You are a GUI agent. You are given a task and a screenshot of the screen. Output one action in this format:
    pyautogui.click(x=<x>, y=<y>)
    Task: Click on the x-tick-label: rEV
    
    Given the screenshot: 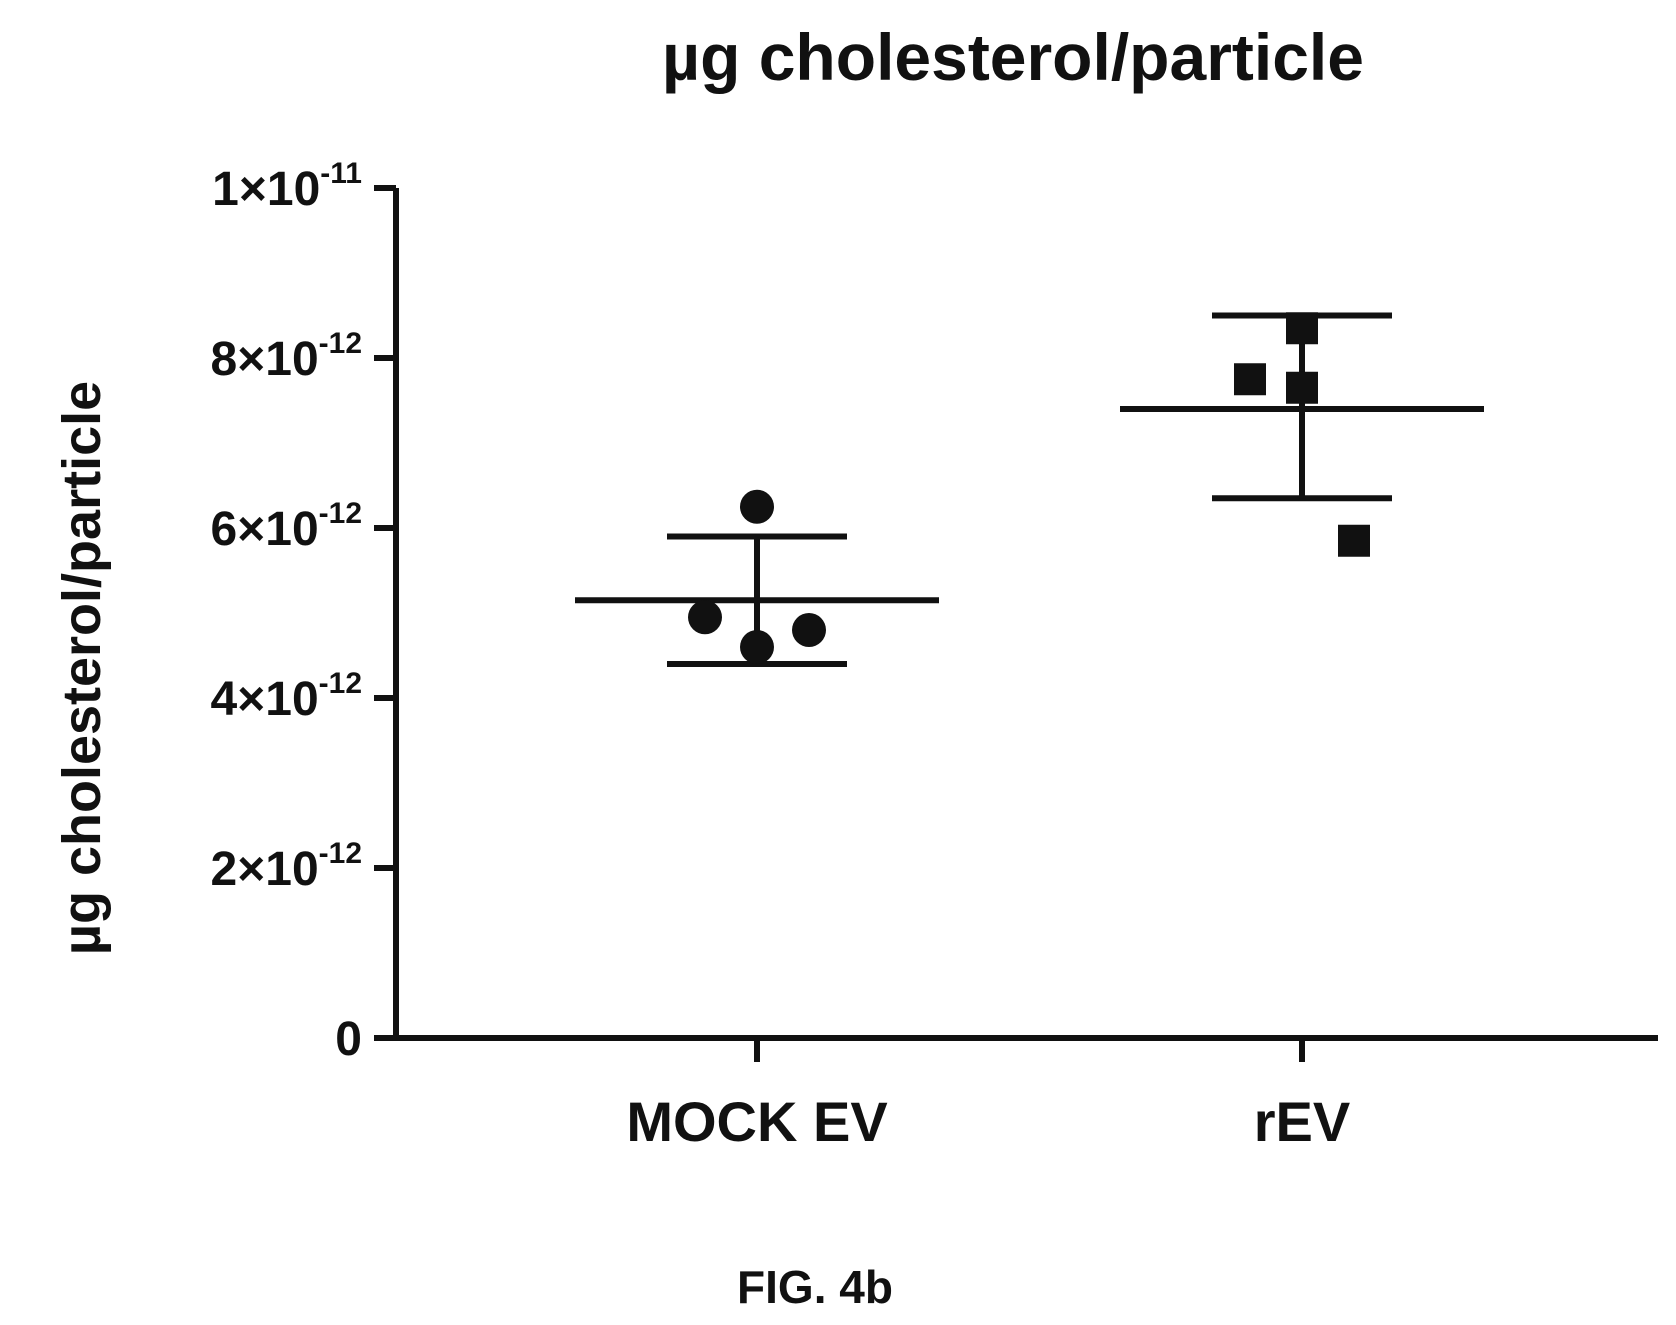 What is the action you would take?
    pyautogui.click(x=1302, y=1121)
    